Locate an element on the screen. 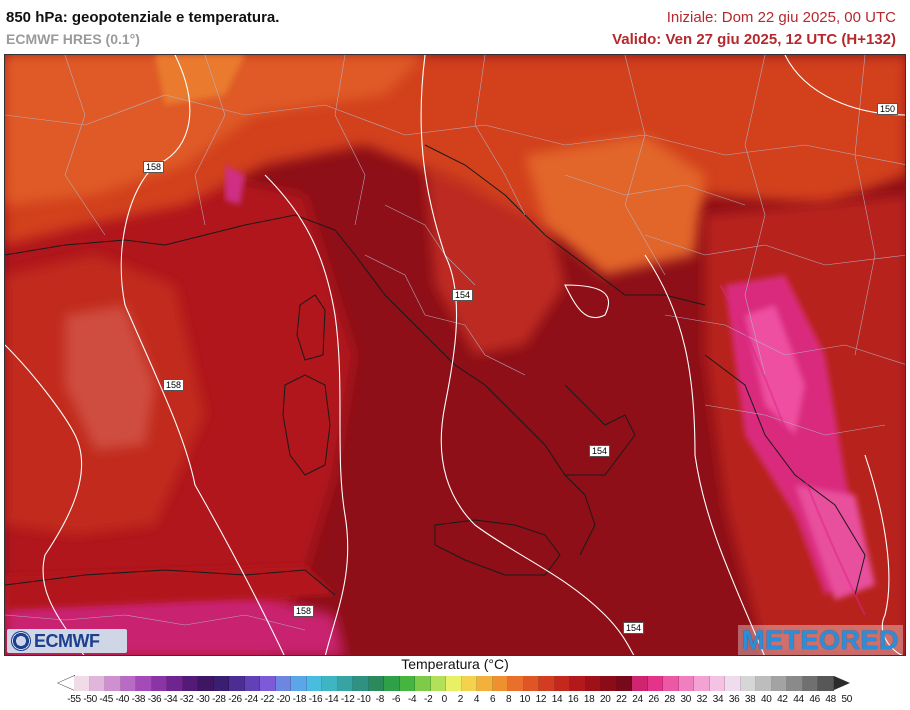 This screenshot has width=910, height=710. ecmwf-logo: ECMWF is located at coordinates (67, 641).